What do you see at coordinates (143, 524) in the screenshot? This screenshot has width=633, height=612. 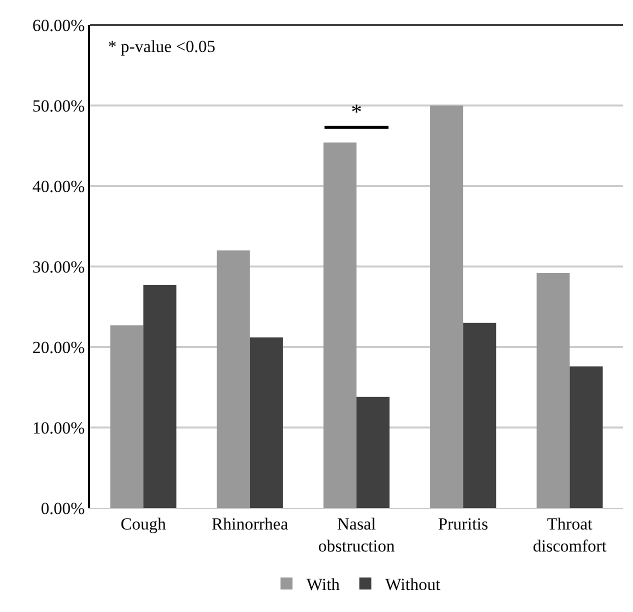 I see `x-tick-label: Cough` at bounding box center [143, 524].